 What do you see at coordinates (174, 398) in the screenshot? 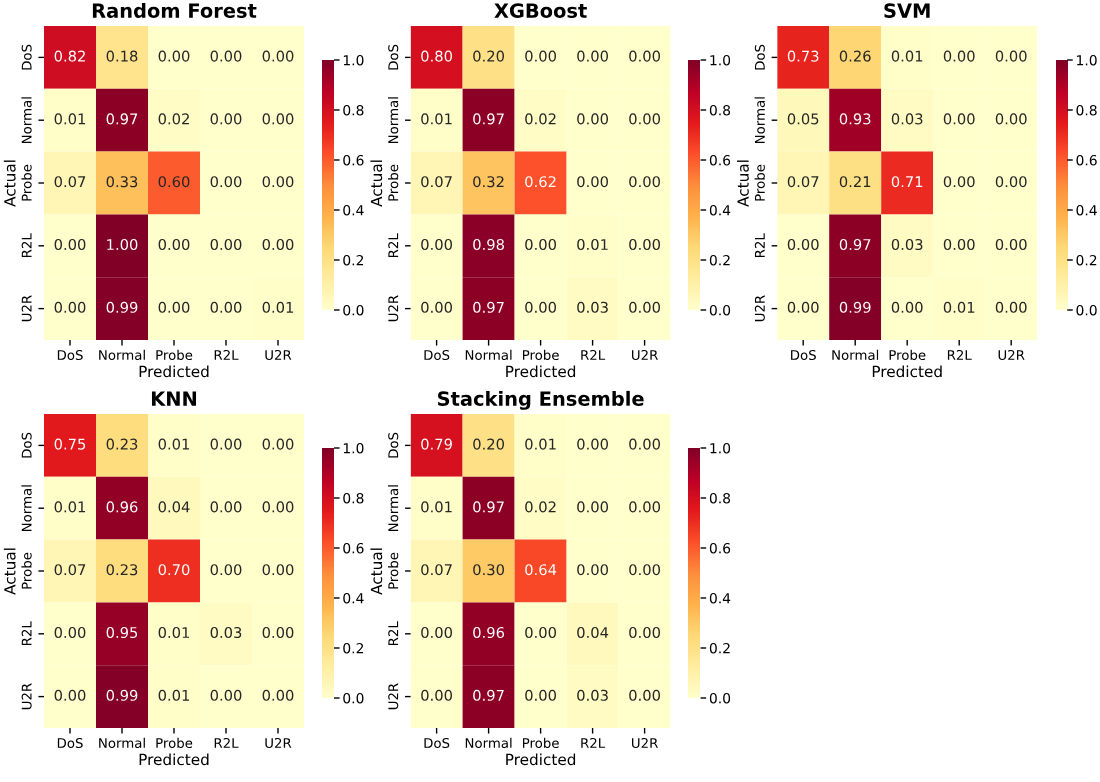
I see `chart-title: KNN` at bounding box center [174, 398].